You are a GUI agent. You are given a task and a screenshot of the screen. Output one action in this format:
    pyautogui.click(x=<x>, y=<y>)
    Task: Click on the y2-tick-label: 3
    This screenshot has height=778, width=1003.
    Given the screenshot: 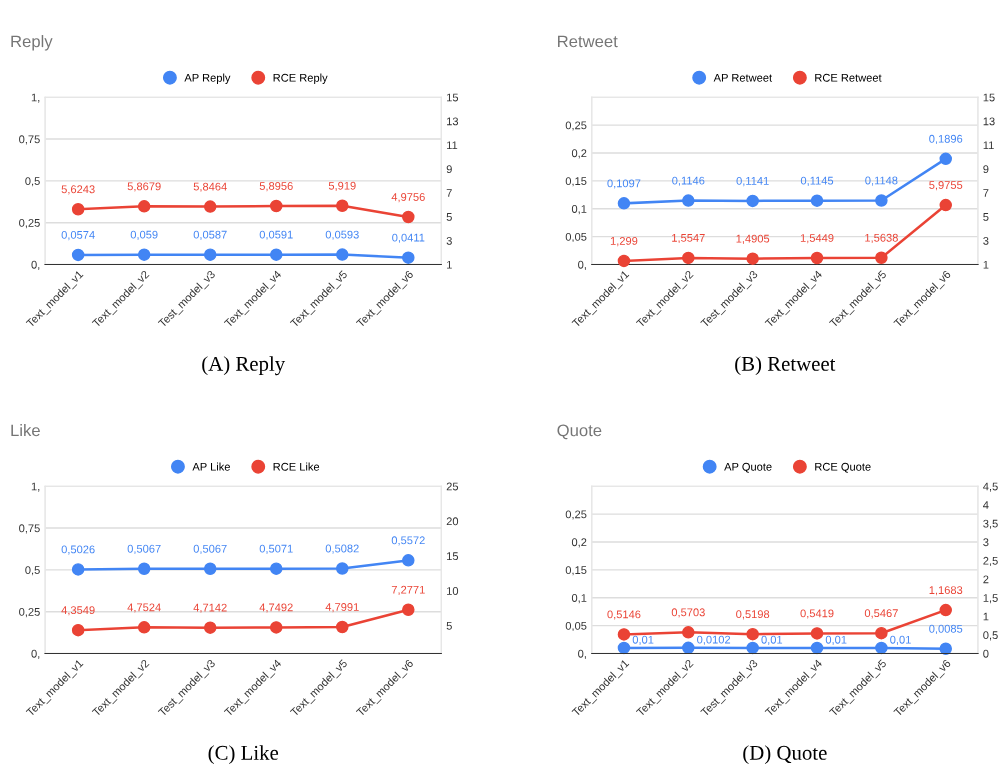 What is the action you would take?
    pyautogui.click(x=986, y=542)
    